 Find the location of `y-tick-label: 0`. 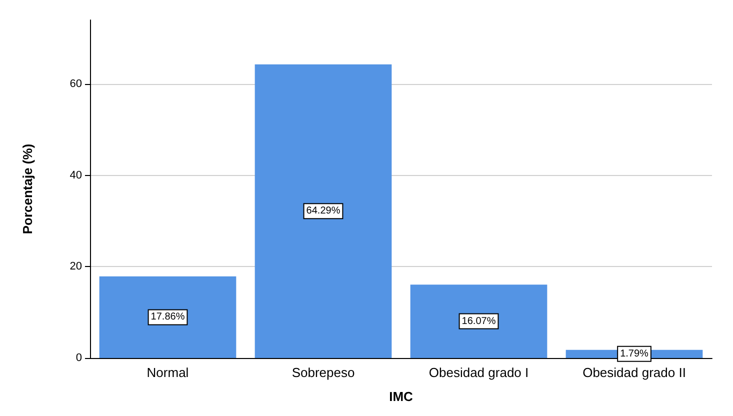

y-tick-label: 0 is located at coordinates (79, 358).